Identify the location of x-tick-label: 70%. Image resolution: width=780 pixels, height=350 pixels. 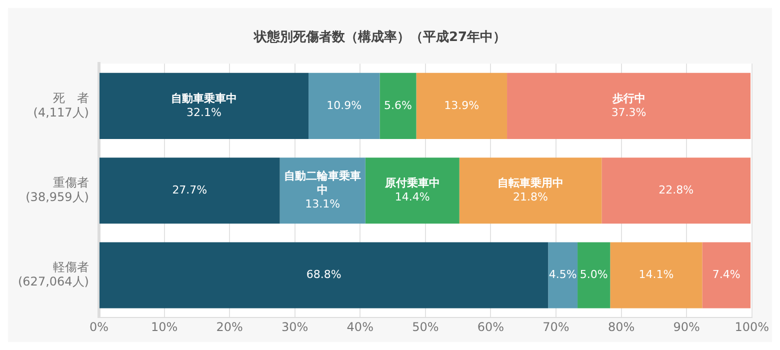
(556, 327).